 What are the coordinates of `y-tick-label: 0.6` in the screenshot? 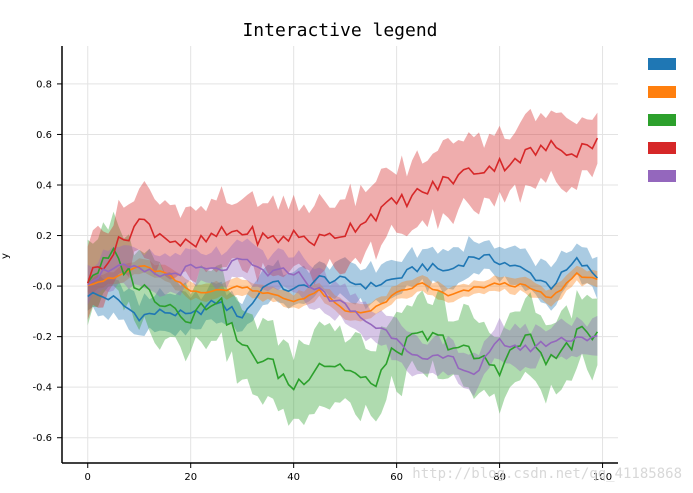 It's located at (44, 135).